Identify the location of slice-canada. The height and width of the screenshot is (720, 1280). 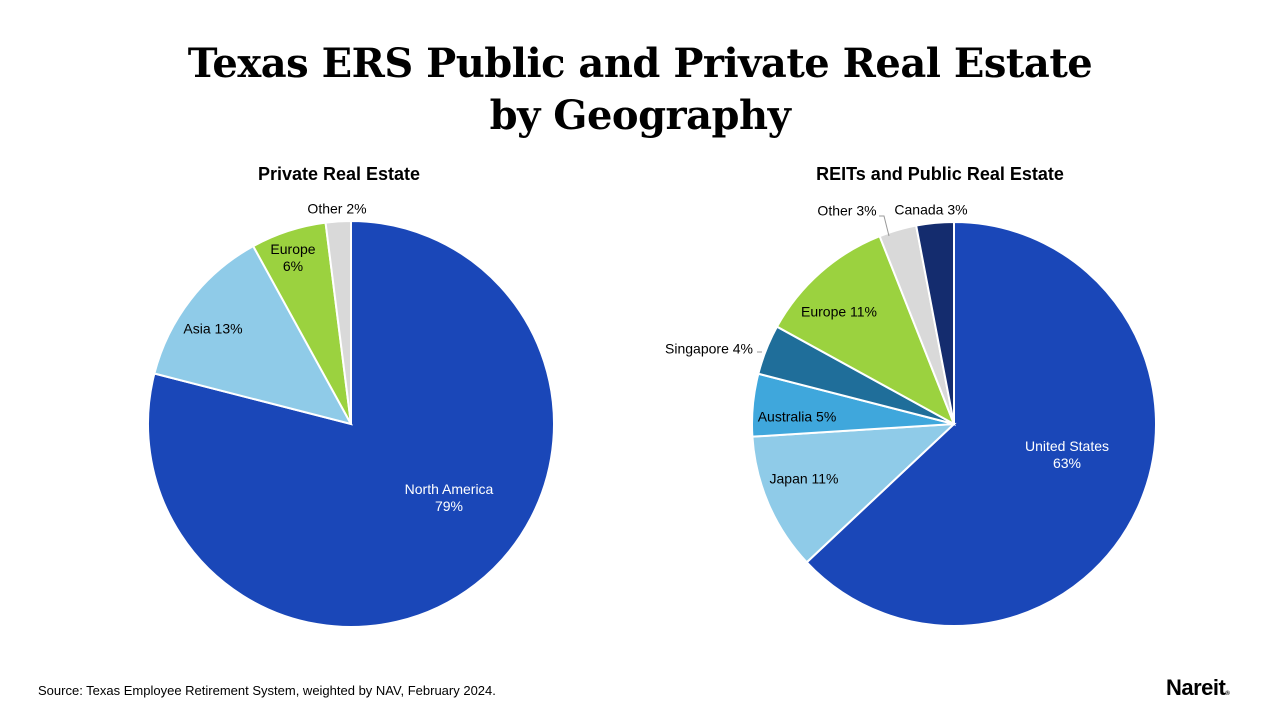
(934, 322).